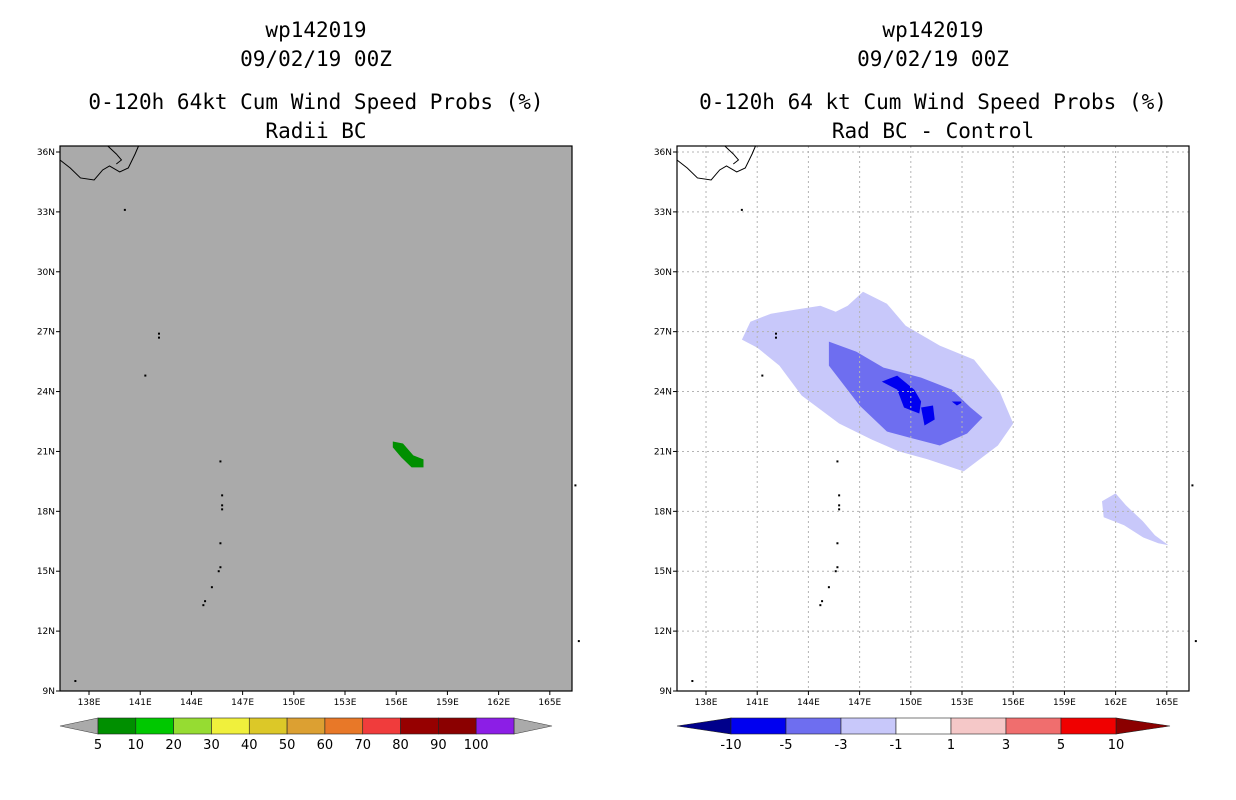 This screenshot has width=1236, height=800. Describe the element at coordinates (1116, 745) in the screenshot. I see `right-colorbar-label-7: 10` at that location.